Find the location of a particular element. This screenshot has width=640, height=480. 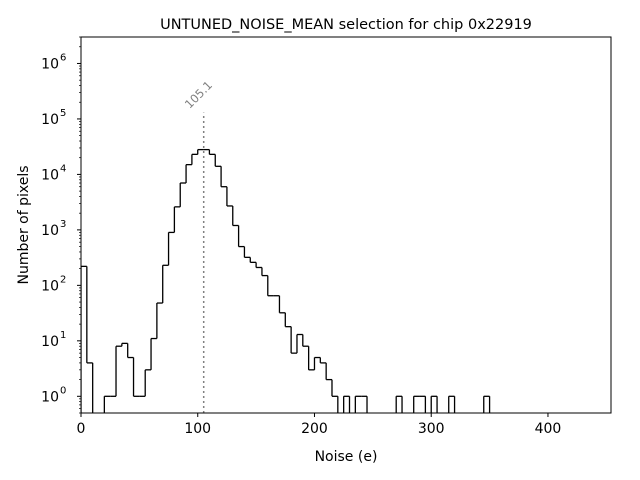

x-tick-label: 100 is located at coordinates (197, 429).